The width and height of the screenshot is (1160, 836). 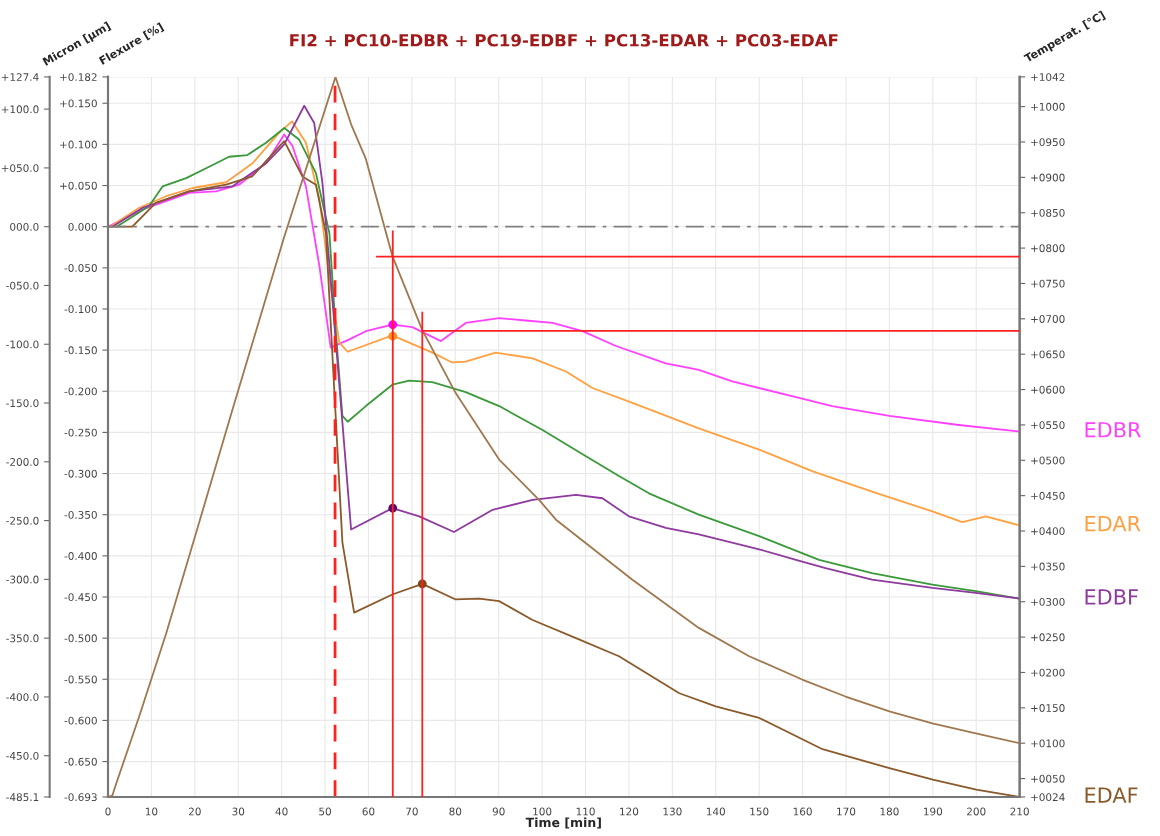 I want to click on y3-tick-label: -200.0, so click(x=22, y=462).